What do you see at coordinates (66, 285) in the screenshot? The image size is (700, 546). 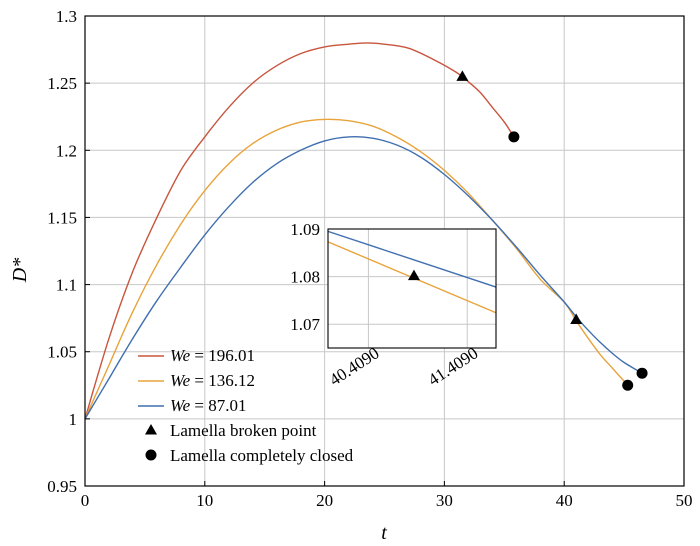 I see `y-tick-label: 1.1` at bounding box center [66, 285].